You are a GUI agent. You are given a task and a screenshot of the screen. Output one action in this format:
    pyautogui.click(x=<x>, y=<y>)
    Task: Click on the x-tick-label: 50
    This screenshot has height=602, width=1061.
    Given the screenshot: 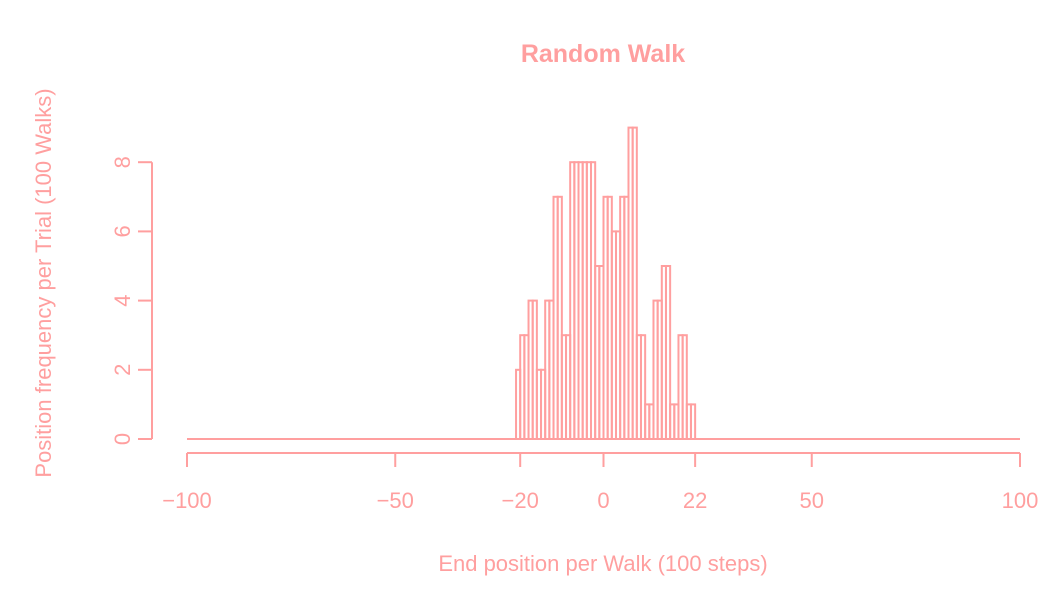 What is the action you would take?
    pyautogui.click(x=812, y=500)
    